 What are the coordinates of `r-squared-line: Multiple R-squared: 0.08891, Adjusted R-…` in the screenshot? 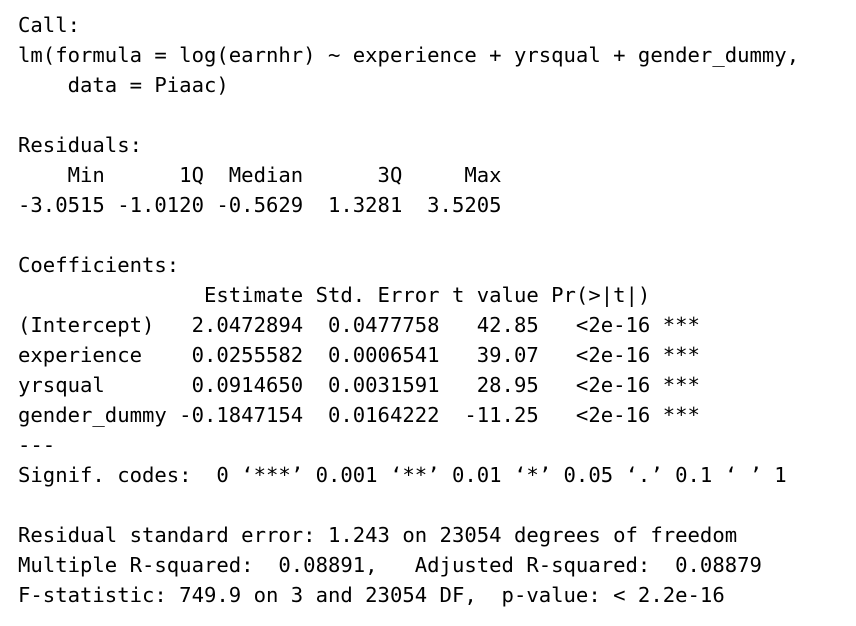 It's located at (396, 565).